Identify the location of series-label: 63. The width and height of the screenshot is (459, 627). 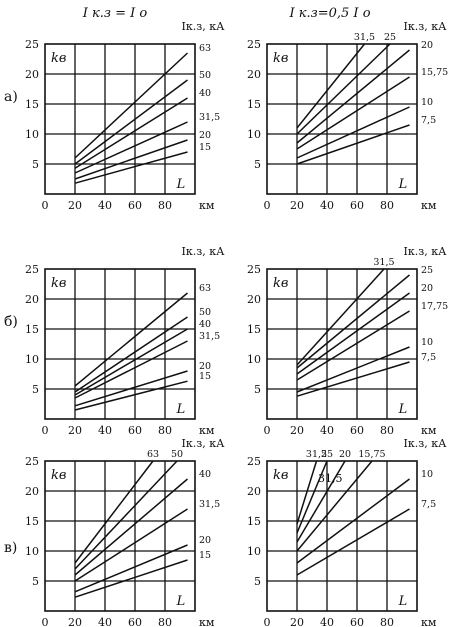
(205, 288).